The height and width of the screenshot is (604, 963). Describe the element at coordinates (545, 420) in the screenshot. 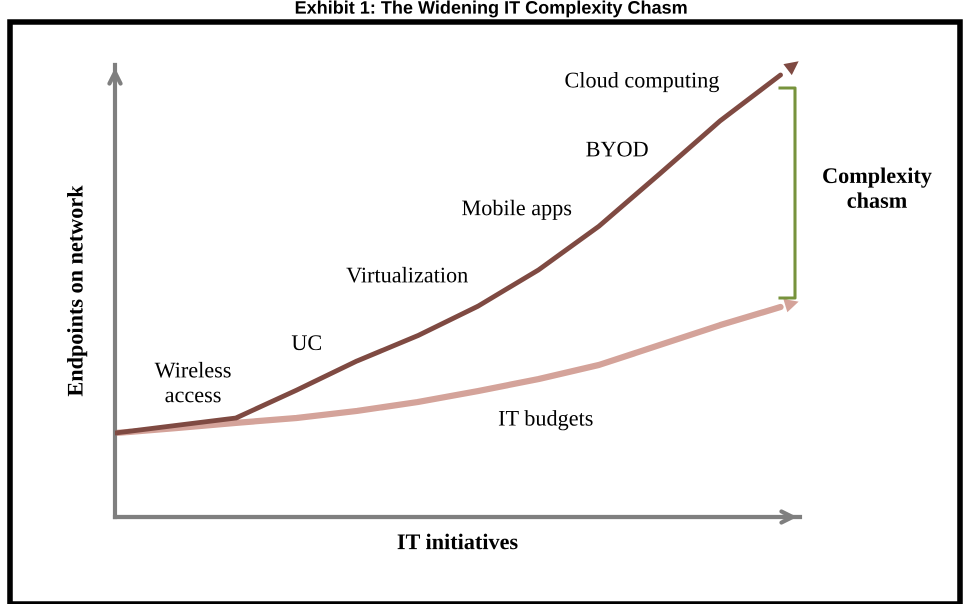

I see `series-label: IT budgets` at that location.